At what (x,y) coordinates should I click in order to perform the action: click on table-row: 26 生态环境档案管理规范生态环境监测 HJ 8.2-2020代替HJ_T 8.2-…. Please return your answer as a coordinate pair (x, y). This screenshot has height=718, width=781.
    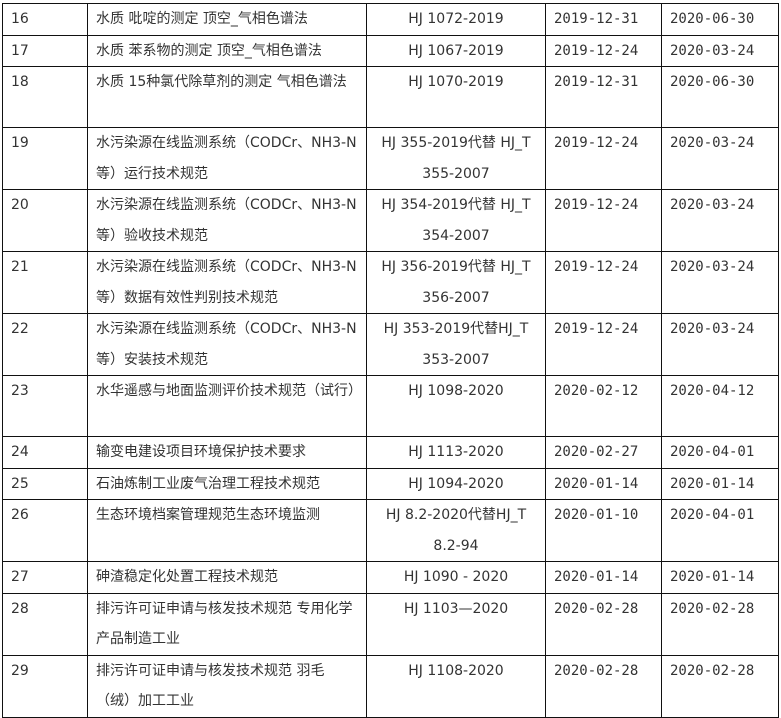
    Looking at the image, I should click on (390, 530).